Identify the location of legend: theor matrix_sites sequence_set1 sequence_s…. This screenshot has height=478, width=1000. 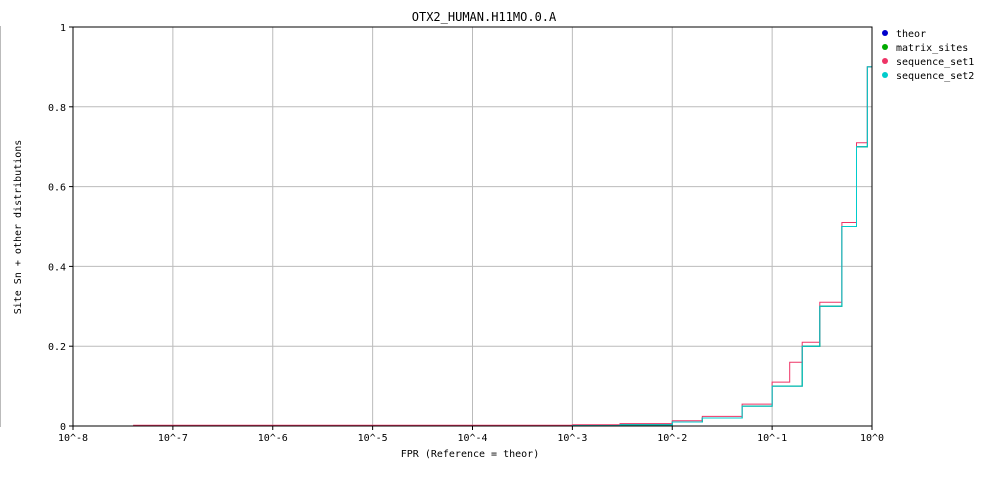
(928, 55).